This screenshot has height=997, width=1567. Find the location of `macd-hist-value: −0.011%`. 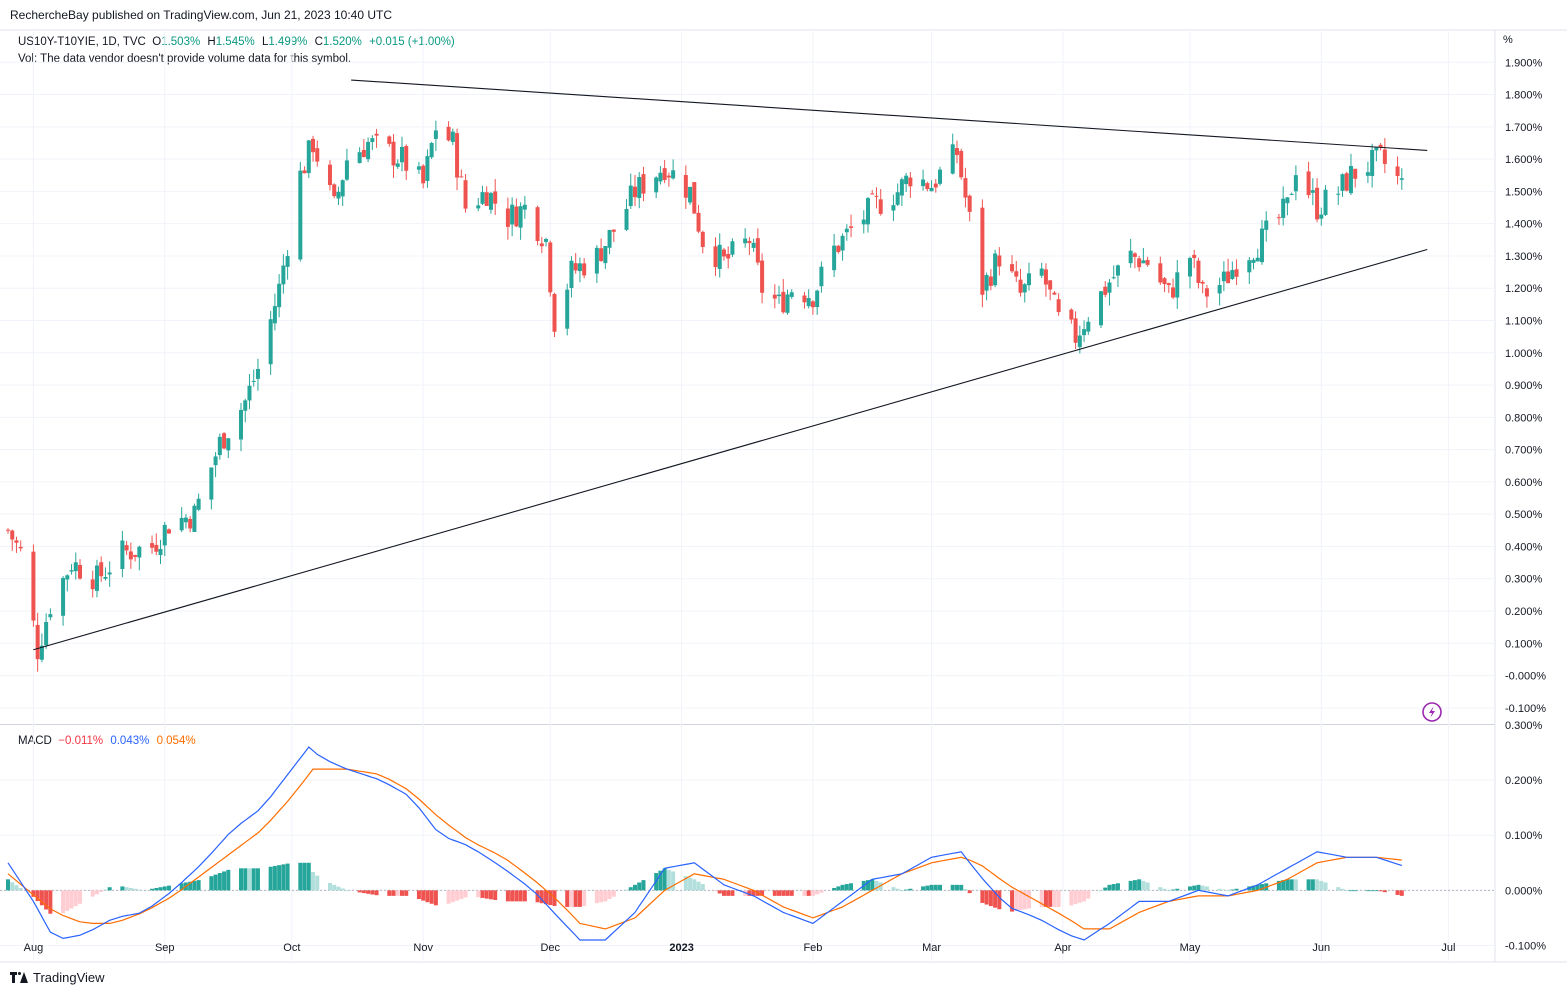

macd-hist-value: −0.011% is located at coordinates (81, 741).